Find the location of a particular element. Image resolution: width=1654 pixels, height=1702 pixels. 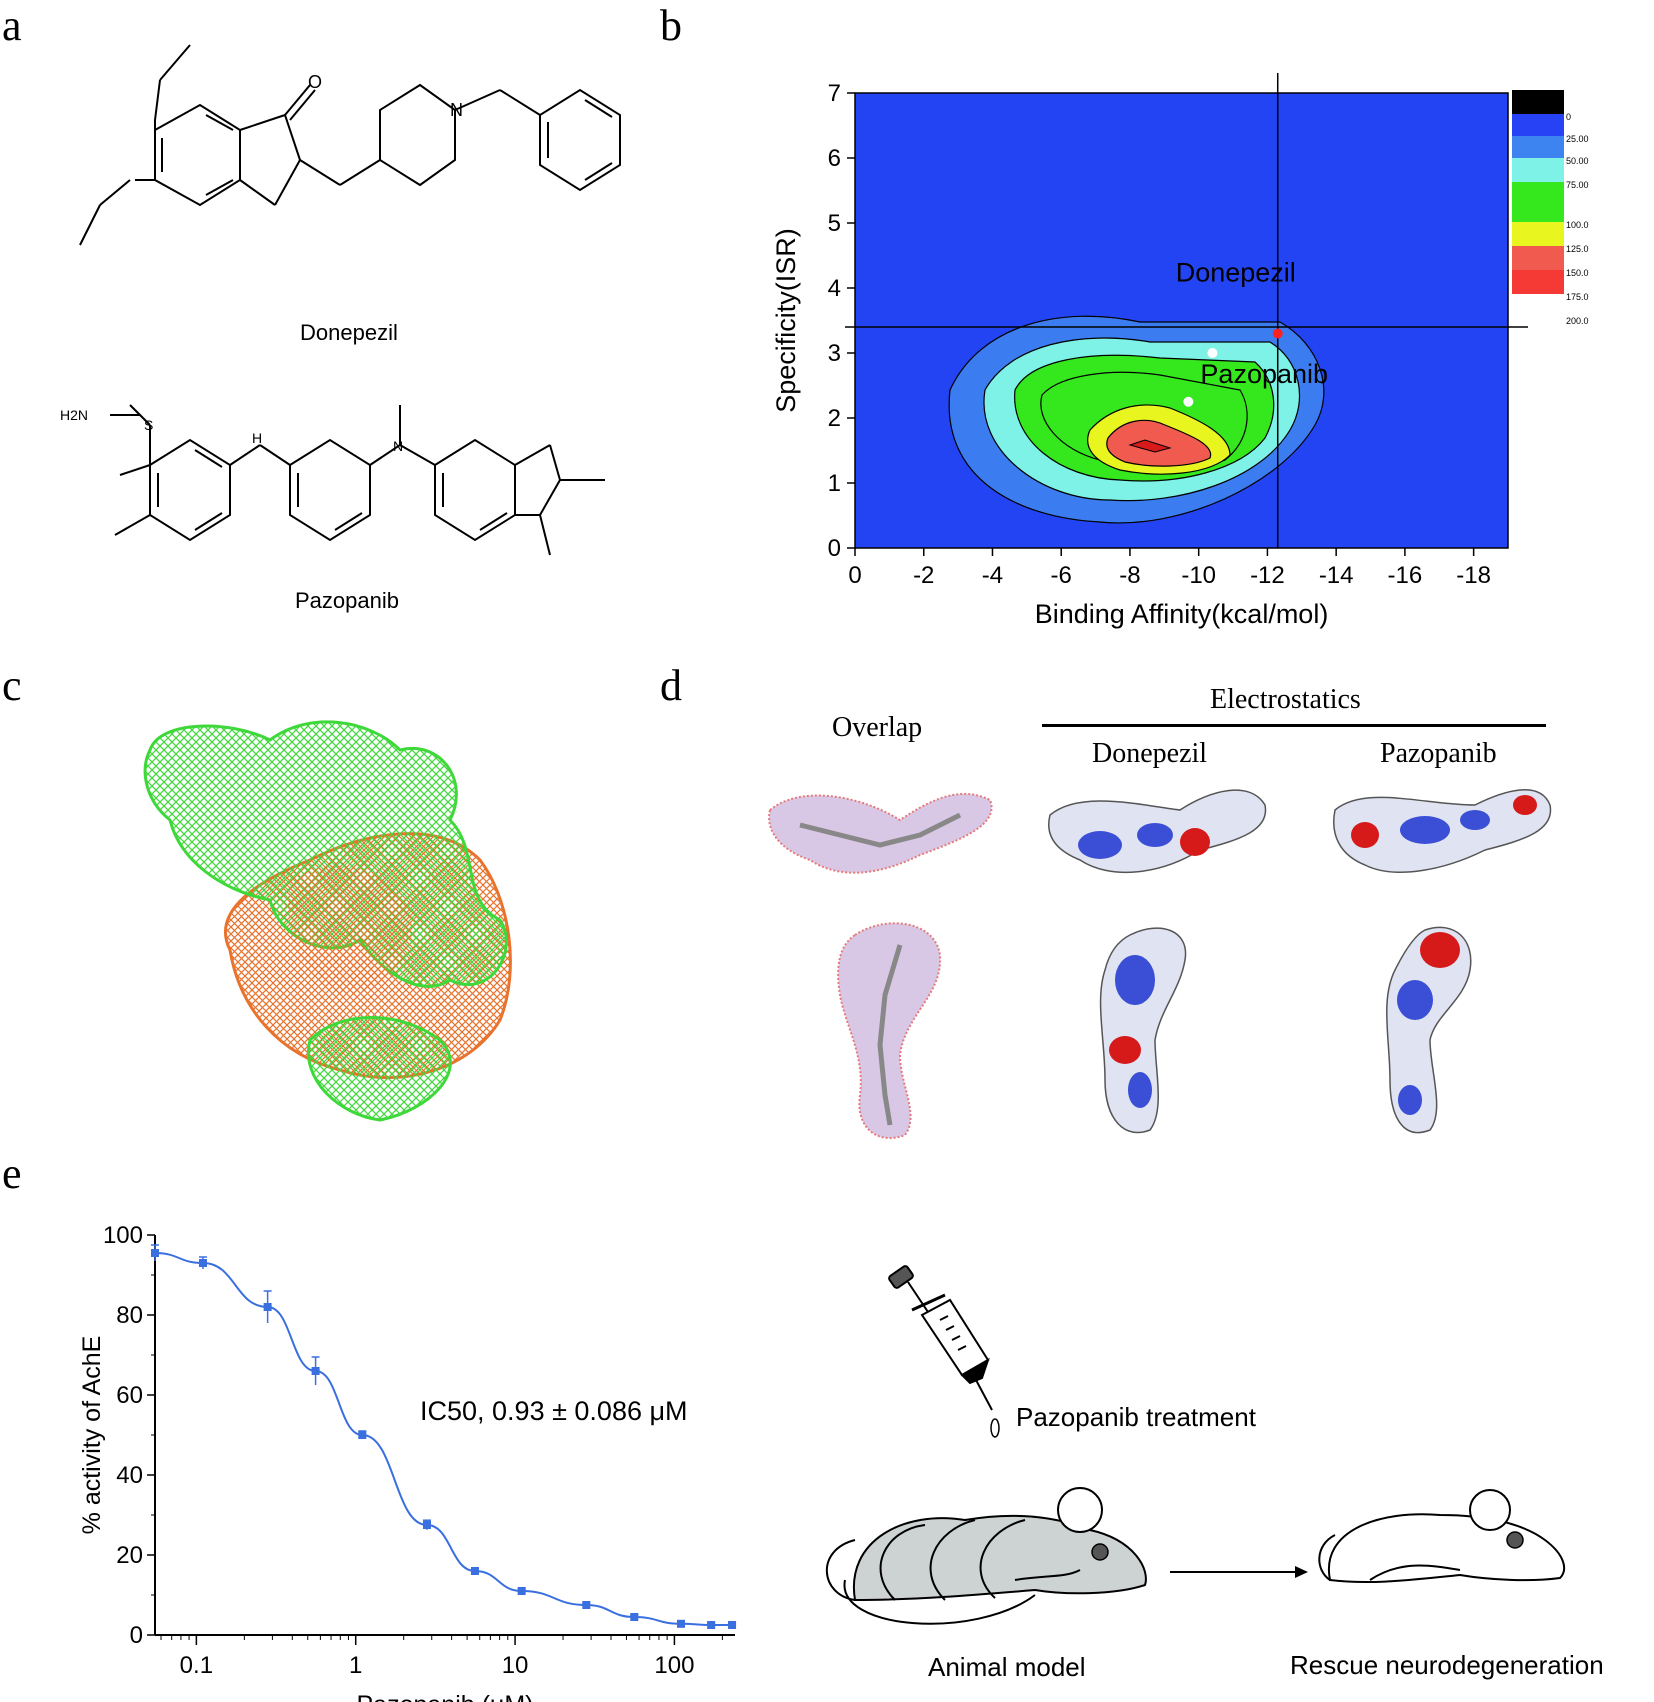

legend-level-label: 50.00 is located at coordinates (1577, 161).